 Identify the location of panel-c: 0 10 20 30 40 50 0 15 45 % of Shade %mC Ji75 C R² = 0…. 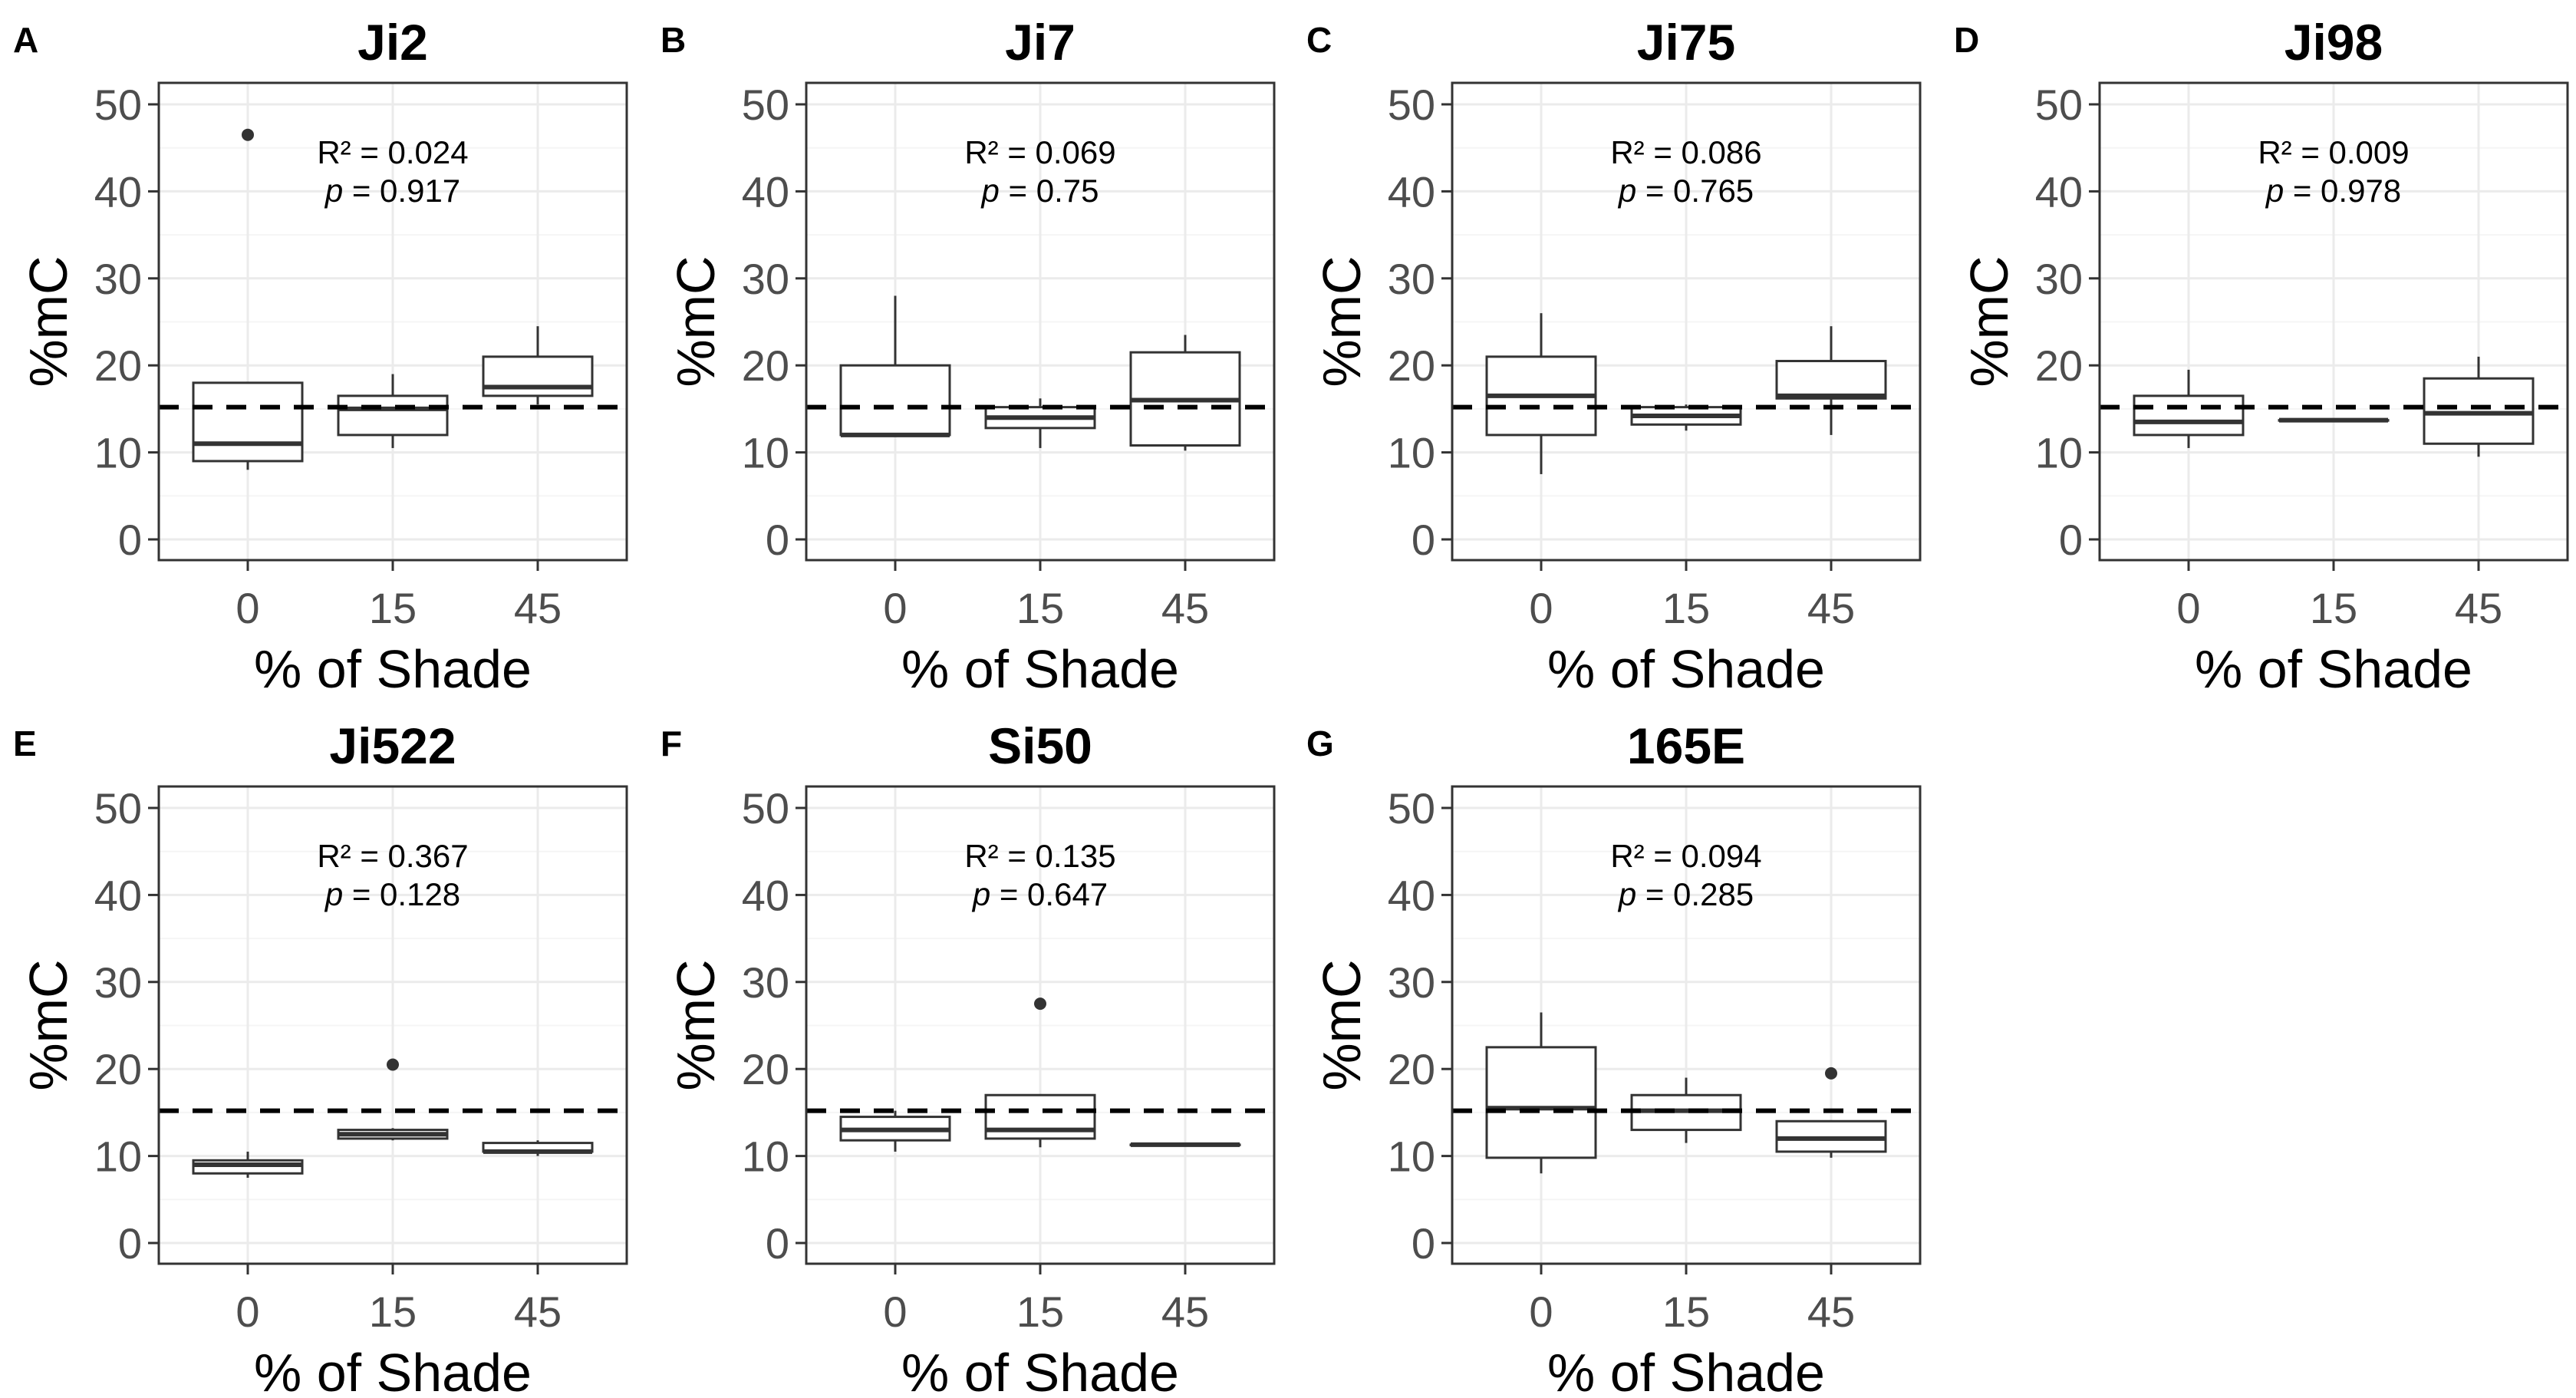
(1614, 356).